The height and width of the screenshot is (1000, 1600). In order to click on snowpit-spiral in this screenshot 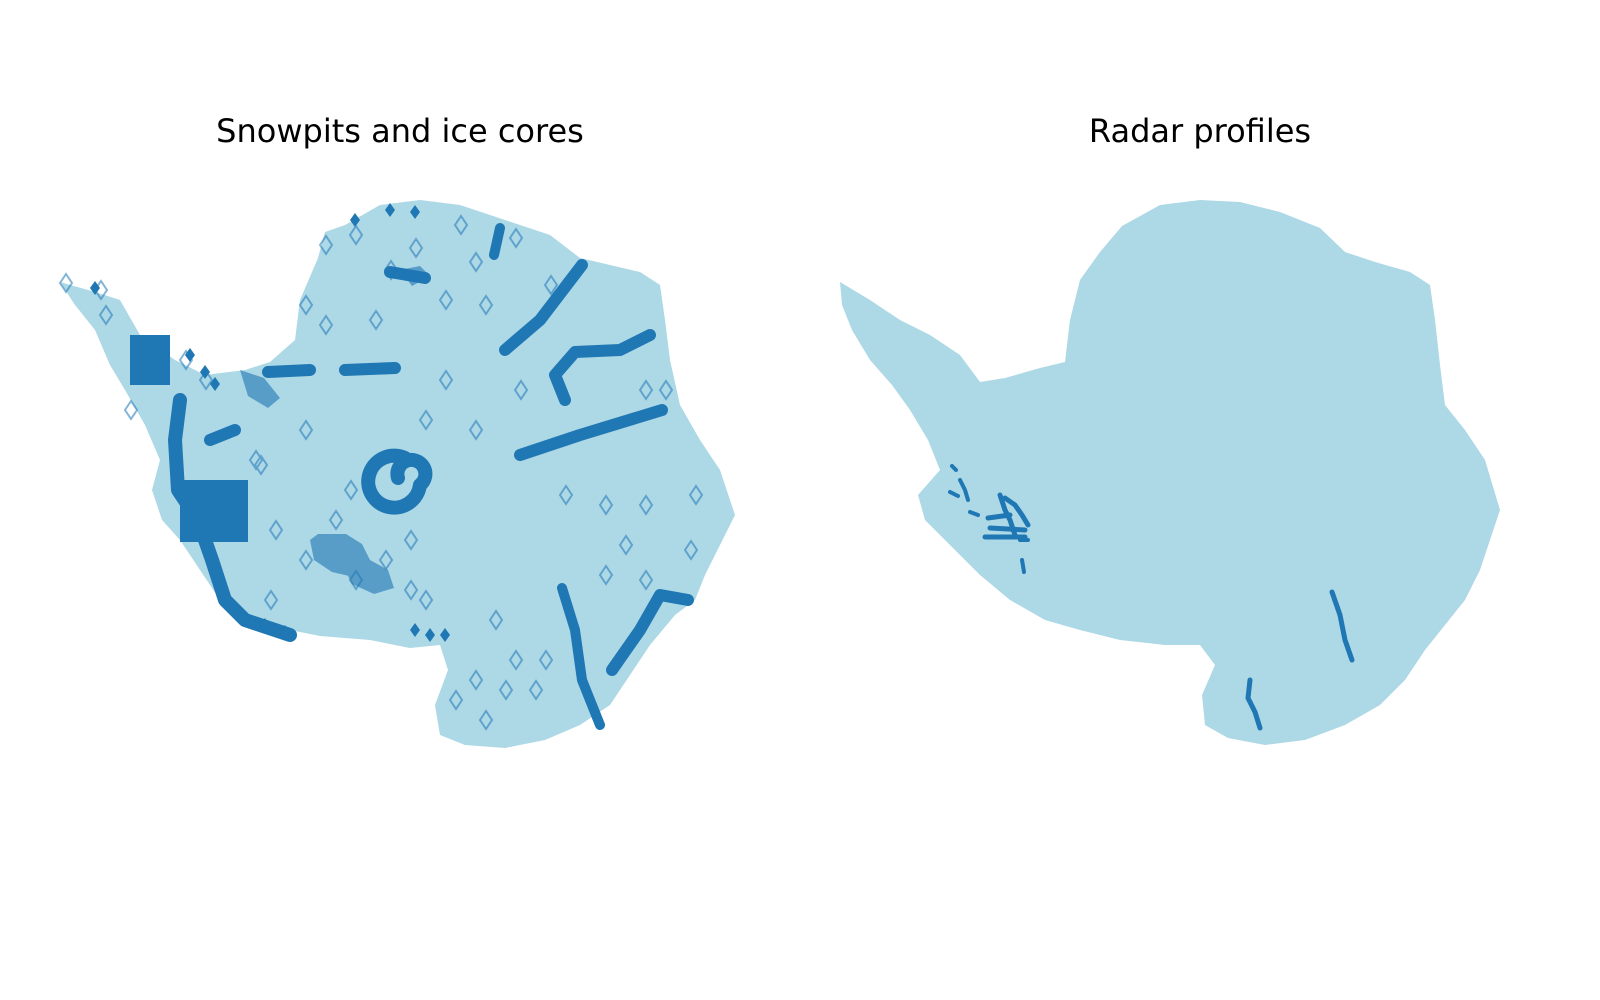, I will do `click(397, 481)`.